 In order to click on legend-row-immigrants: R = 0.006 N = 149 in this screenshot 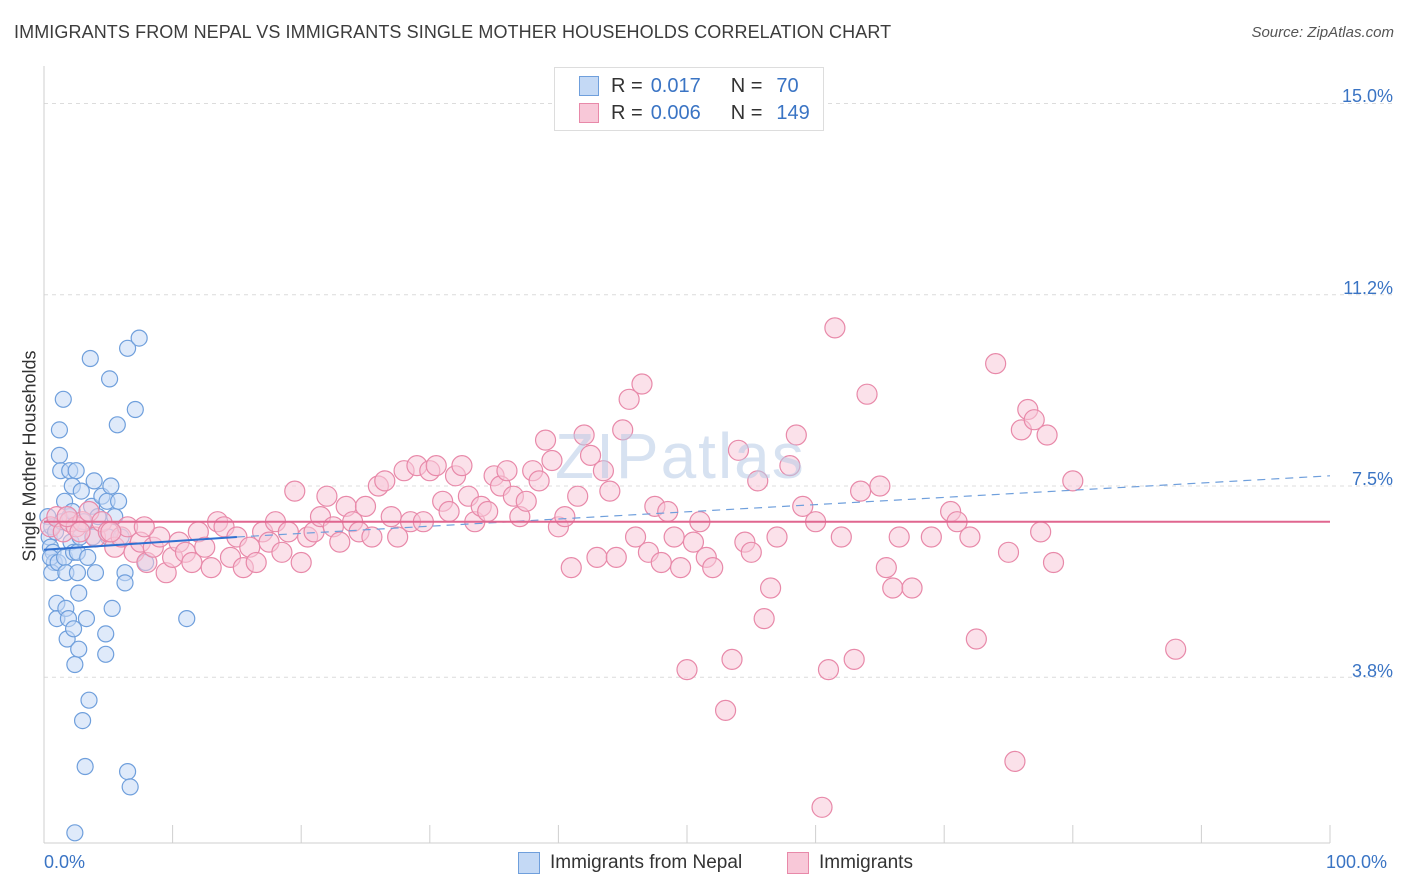, I will do `click(694, 113)`.